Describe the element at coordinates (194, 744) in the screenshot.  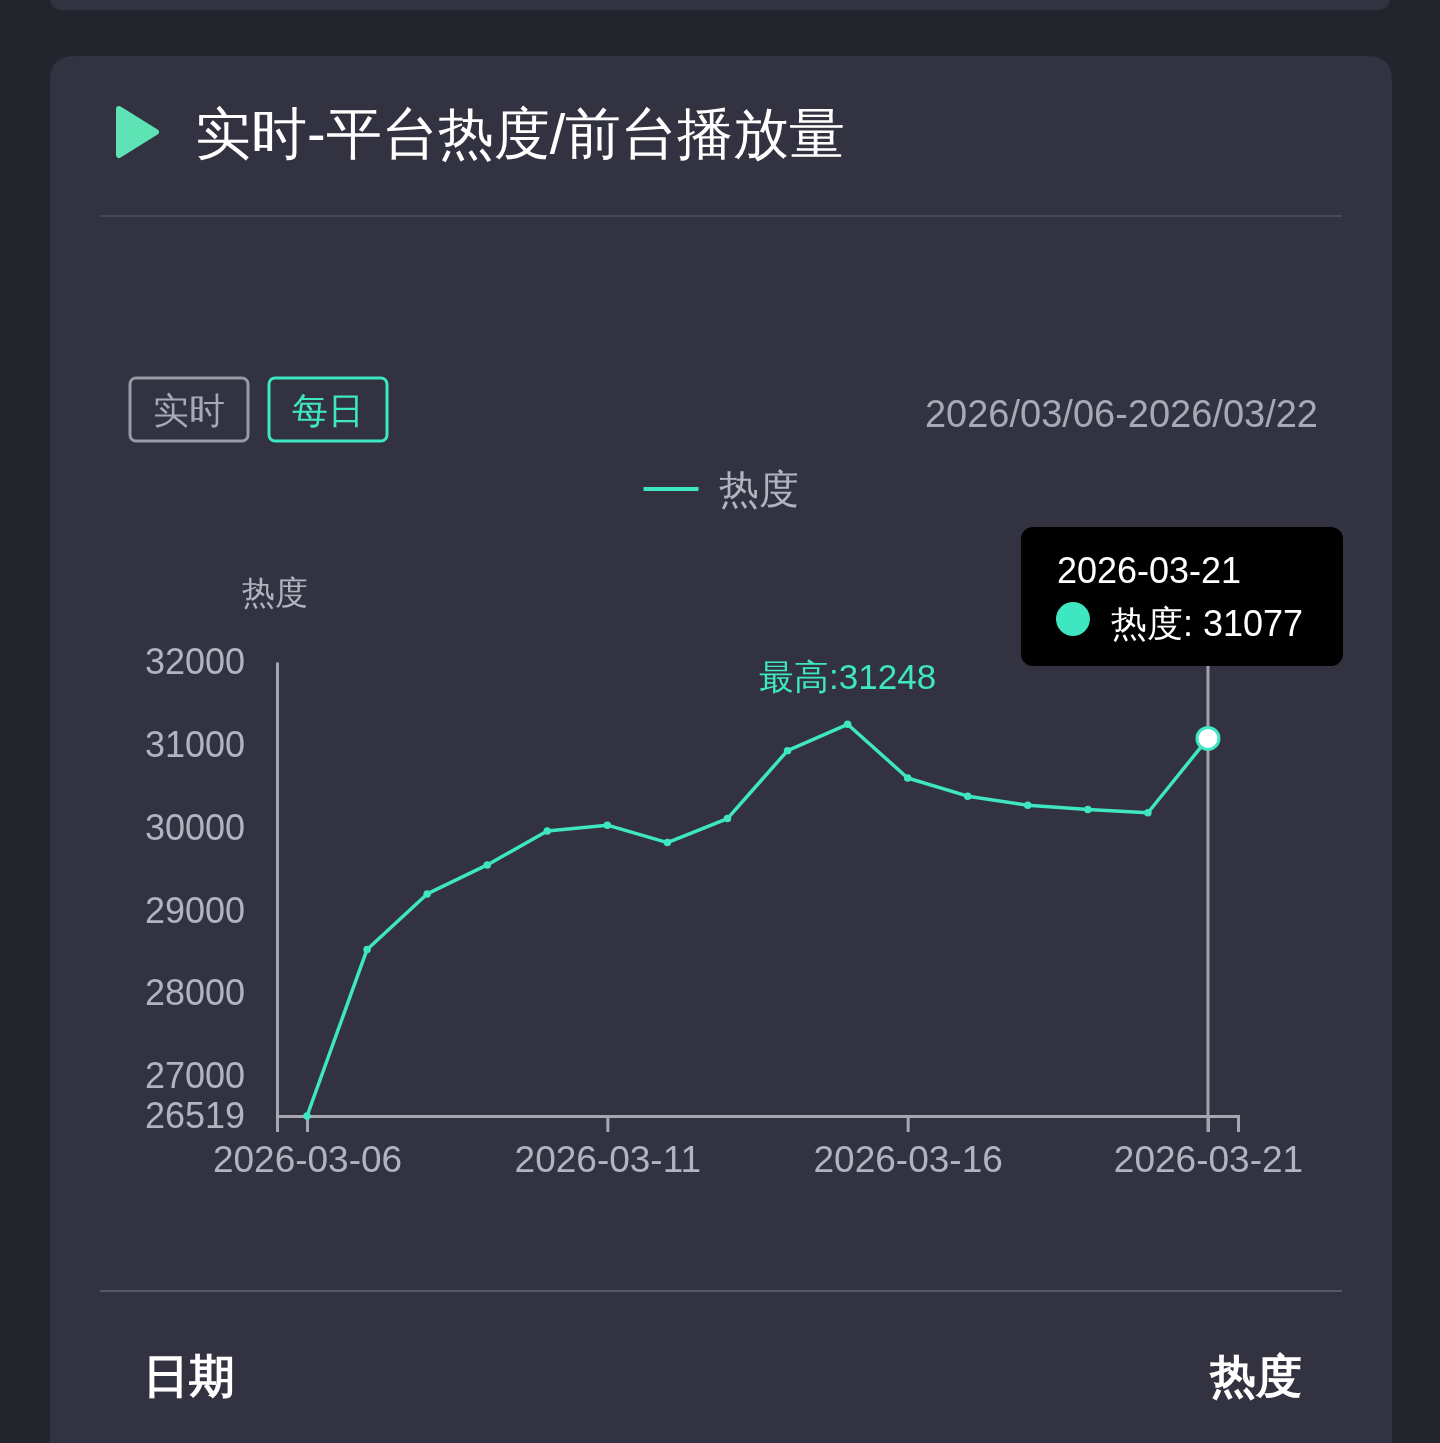
I see `y-tick-label: 31000` at that location.